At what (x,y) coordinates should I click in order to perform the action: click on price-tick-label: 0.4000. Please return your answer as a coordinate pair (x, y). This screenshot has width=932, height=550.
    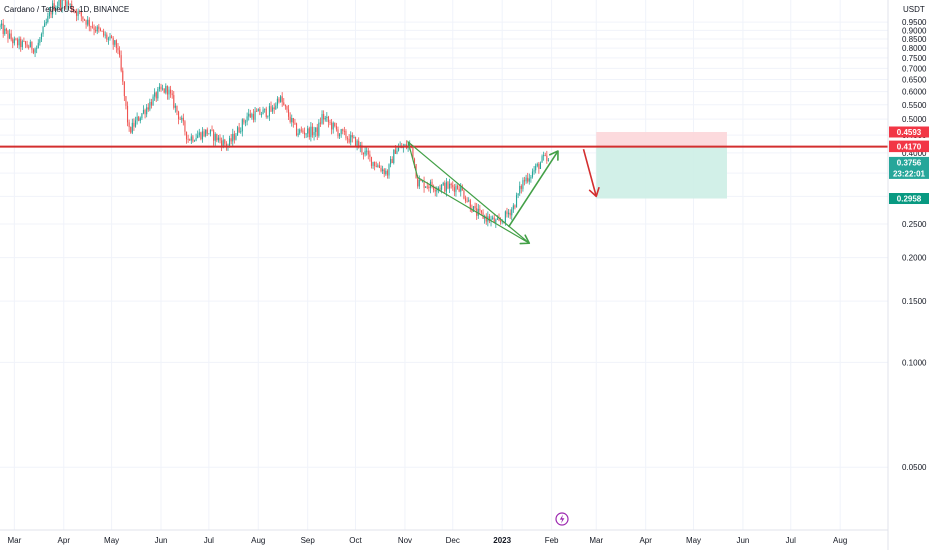
    Looking at the image, I should click on (914, 153).